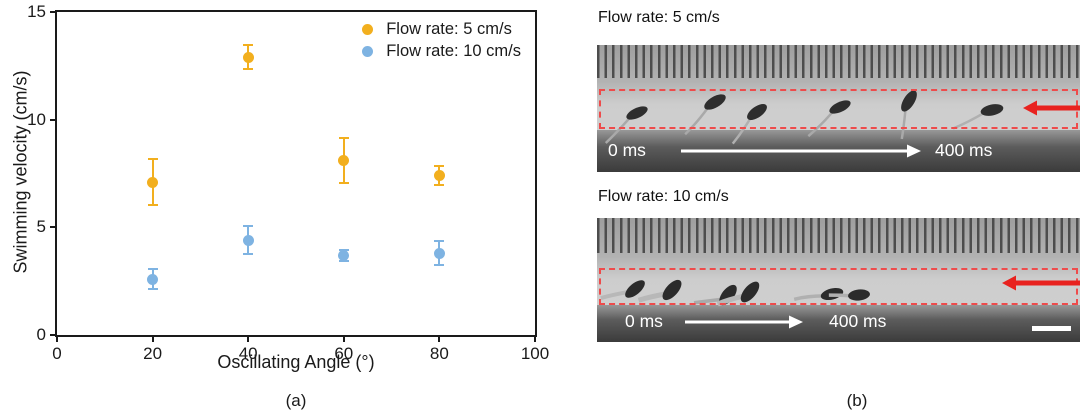 The height and width of the screenshot is (418, 1080). I want to click on legend-item-flow-5: Flow rate: 5 cm/s, so click(441, 29).